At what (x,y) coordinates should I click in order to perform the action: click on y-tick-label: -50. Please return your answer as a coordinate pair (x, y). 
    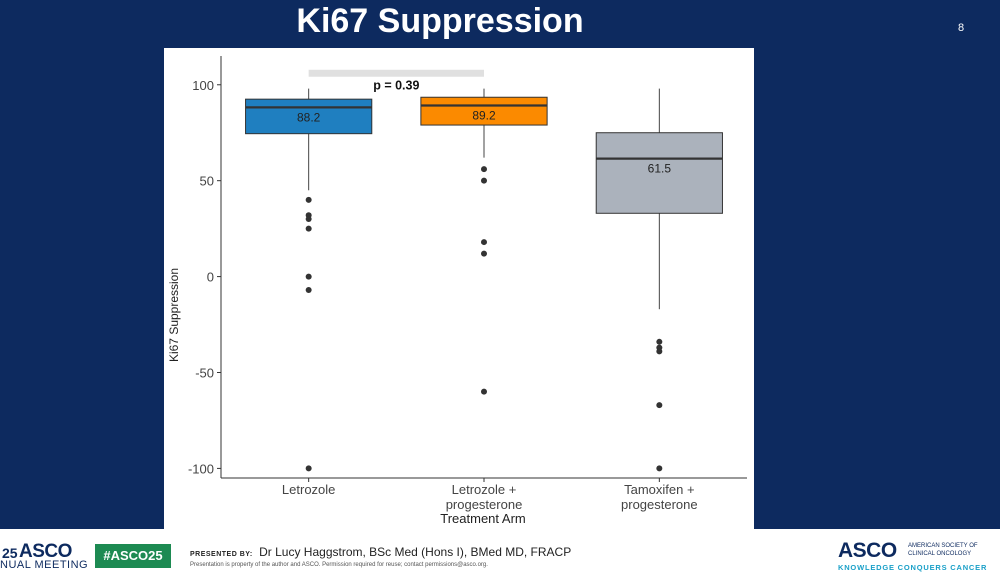
    Looking at the image, I should click on (204, 373).